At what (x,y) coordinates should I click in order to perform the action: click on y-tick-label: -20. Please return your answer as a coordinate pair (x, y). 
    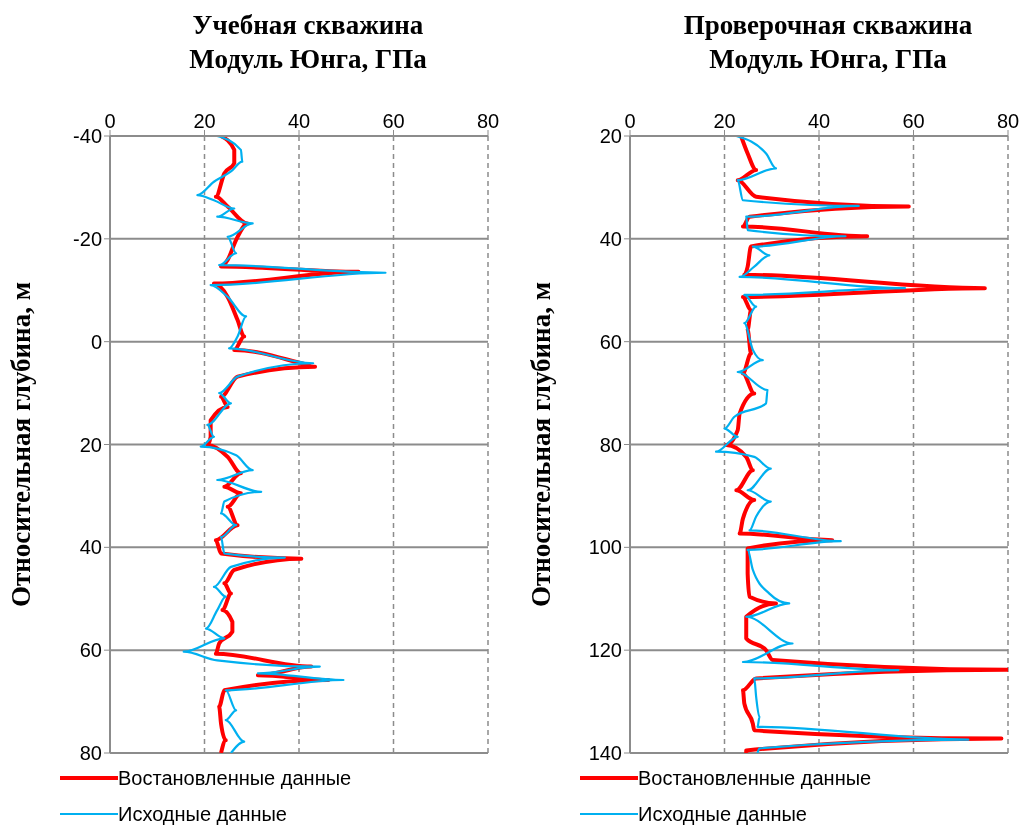
    Looking at the image, I should click on (87, 238).